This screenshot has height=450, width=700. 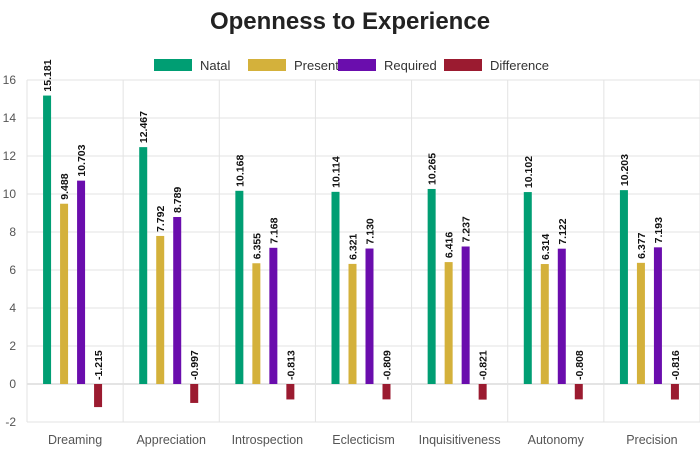 I want to click on data-label: 7.130, so click(x=371, y=231).